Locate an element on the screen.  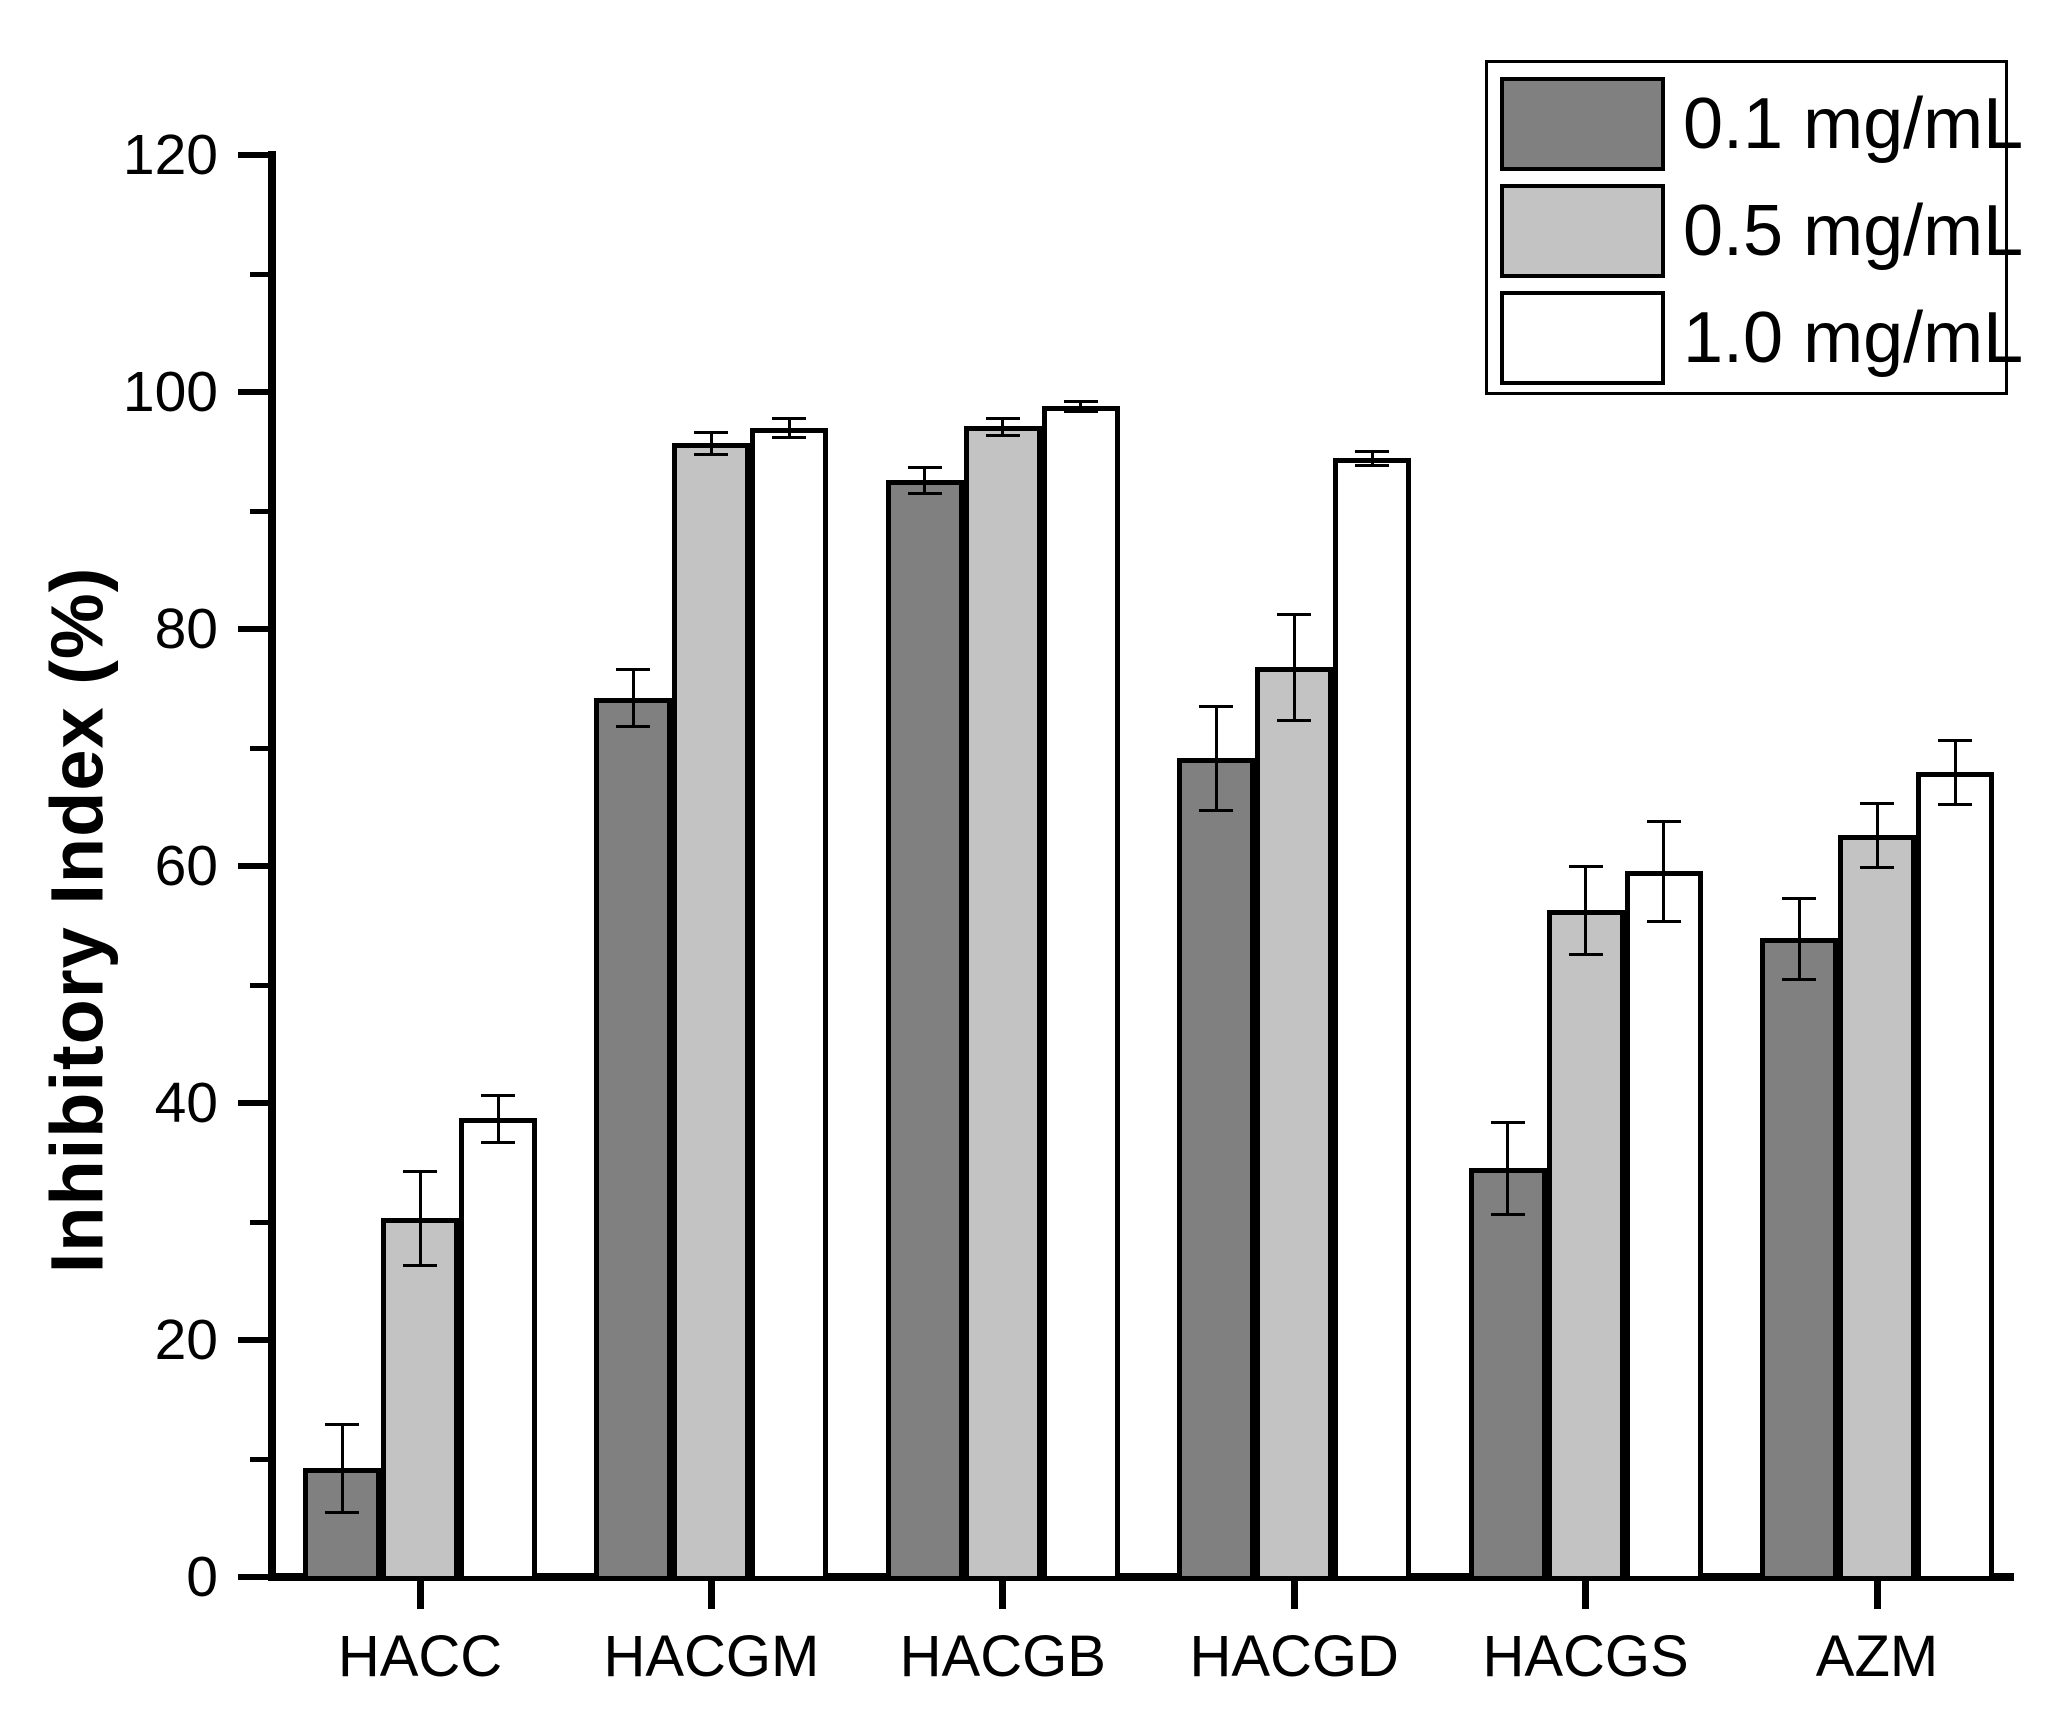
y-tick-label: 120 is located at coordinates (170, 155).